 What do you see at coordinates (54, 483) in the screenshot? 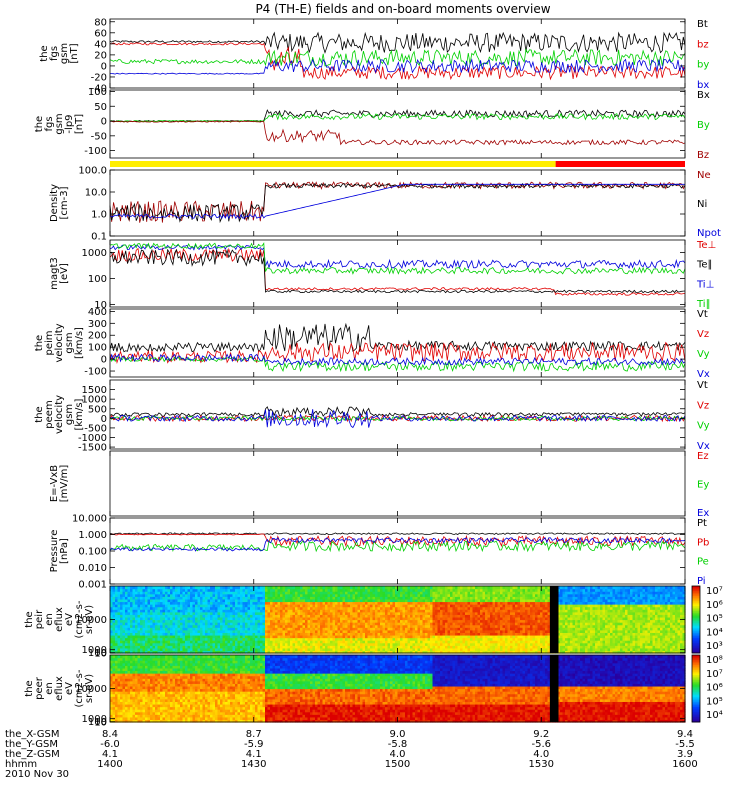
I see `y-label-line: E=-VxB` at bounding box center [54, 483].